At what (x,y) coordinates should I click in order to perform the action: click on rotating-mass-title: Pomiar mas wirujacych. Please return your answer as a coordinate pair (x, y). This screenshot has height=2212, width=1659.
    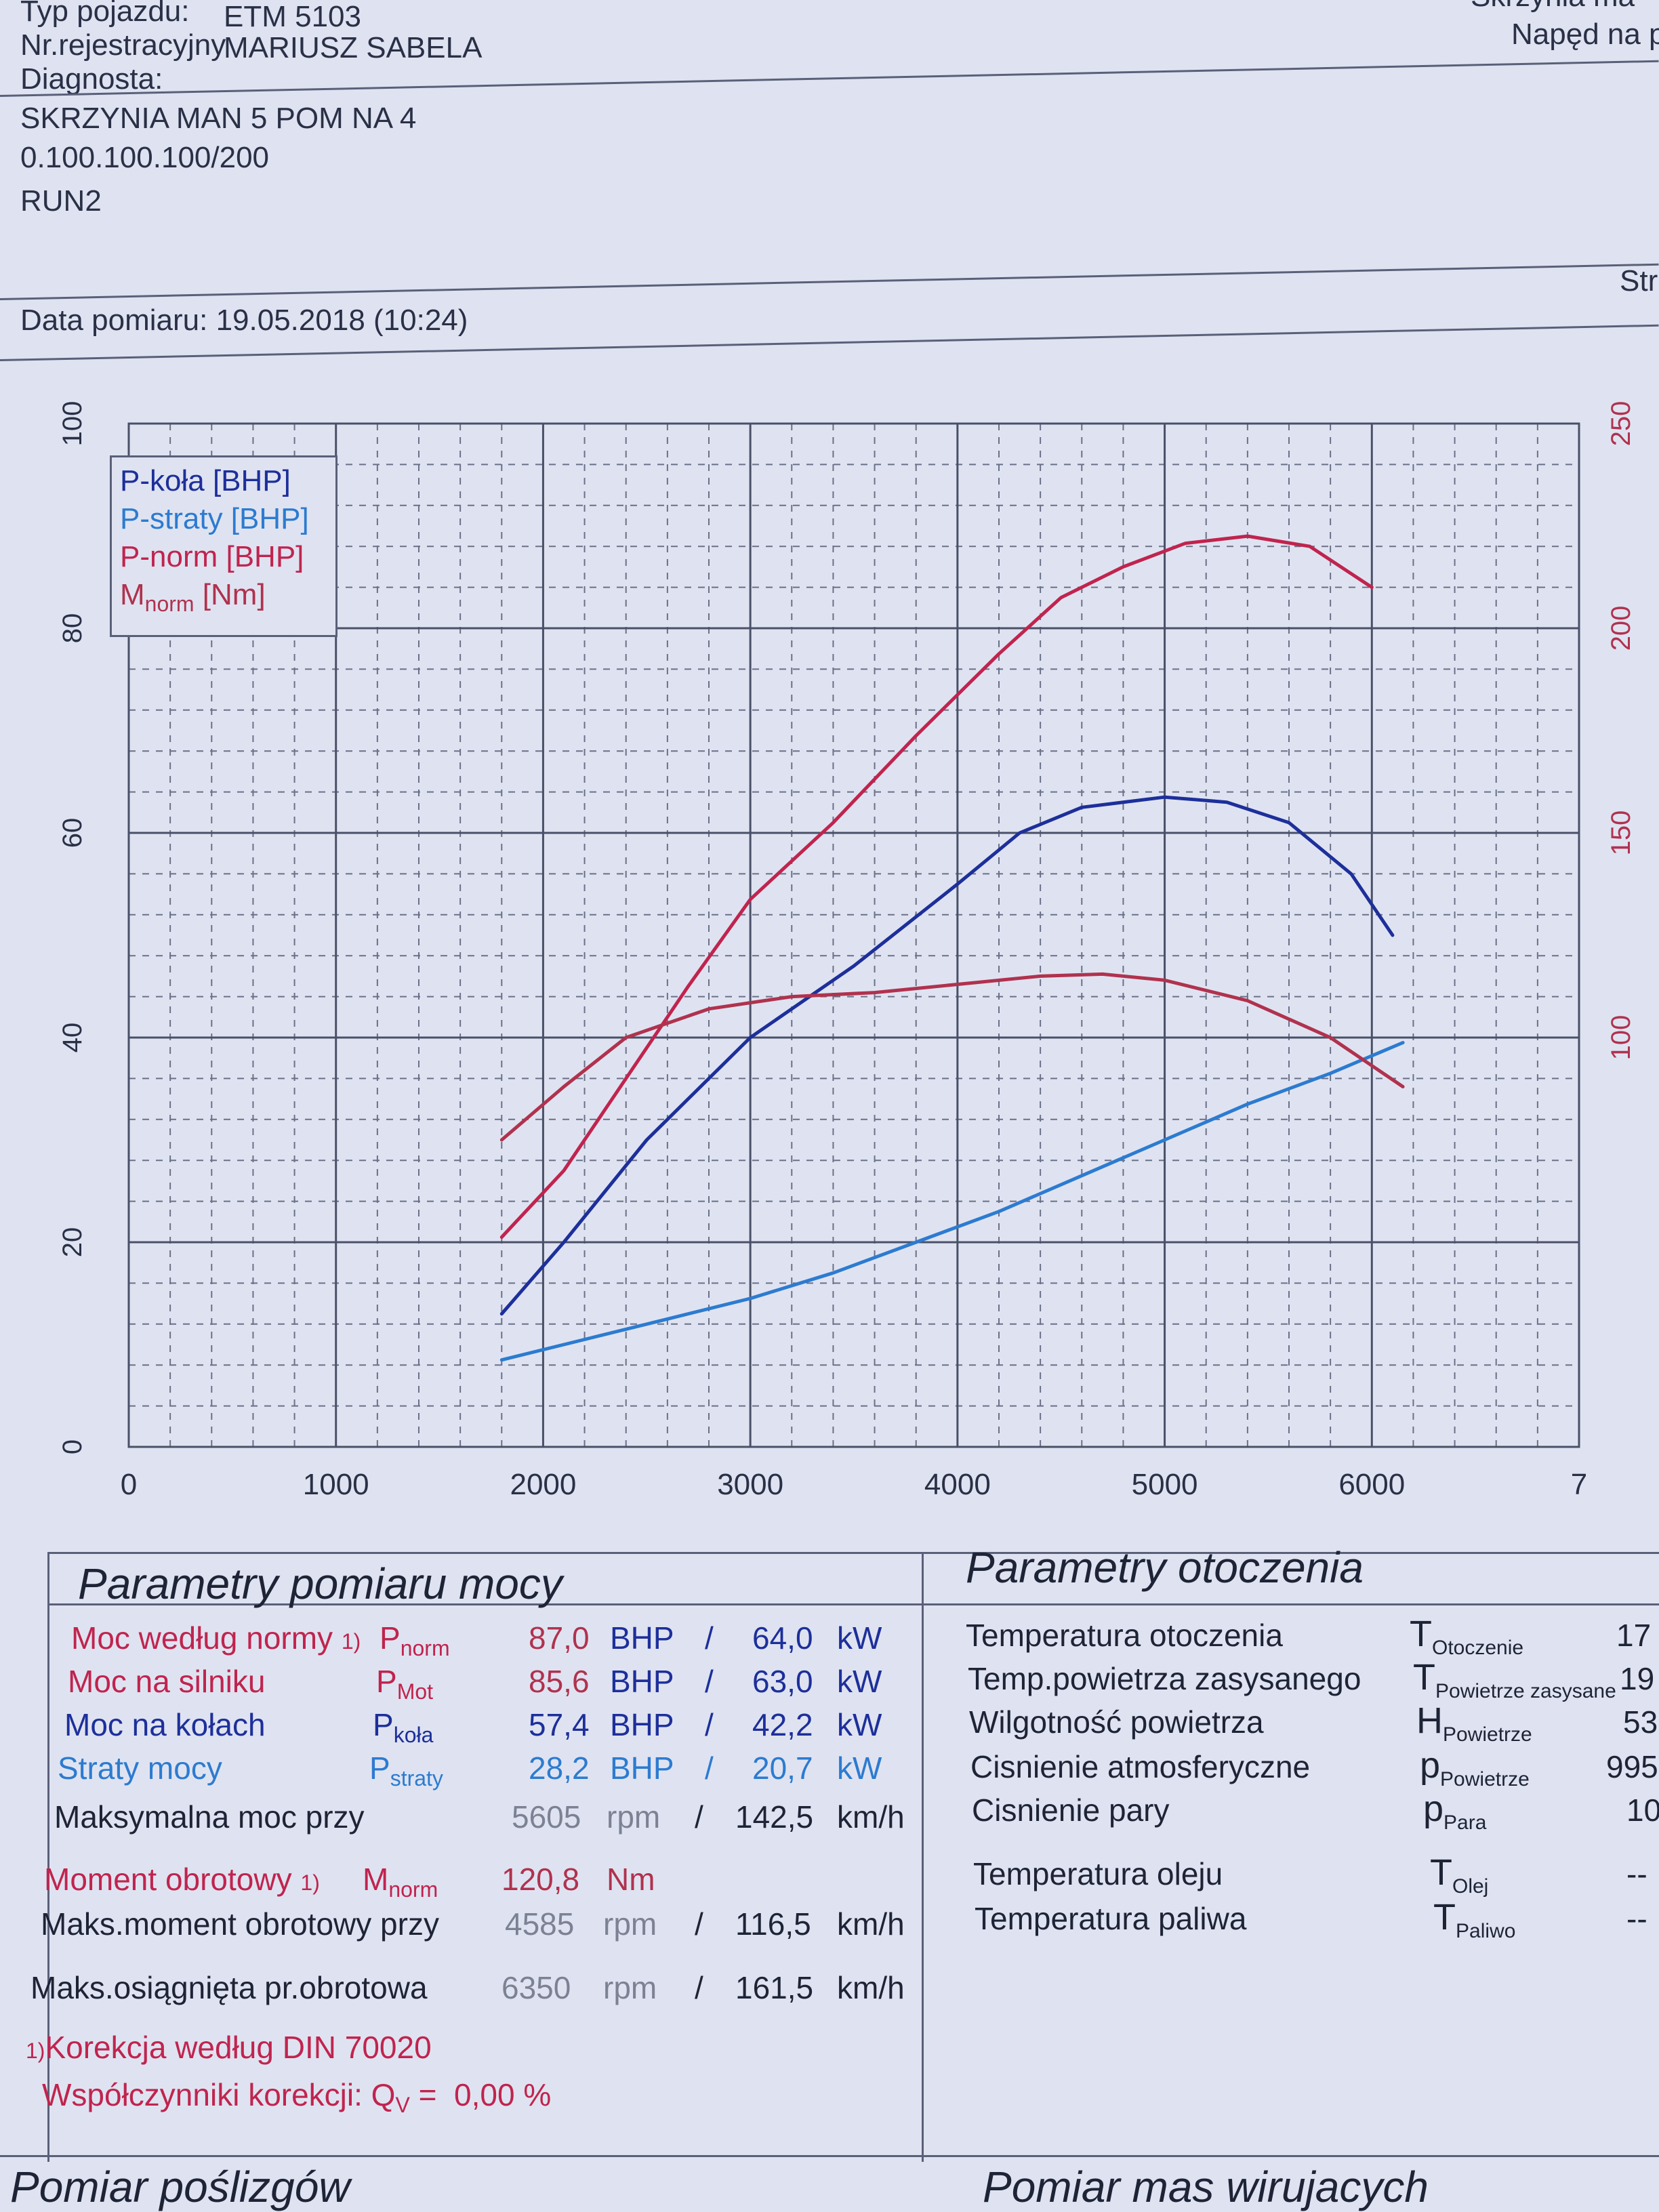
    Looking at the image, I should click on (1206, 2187).